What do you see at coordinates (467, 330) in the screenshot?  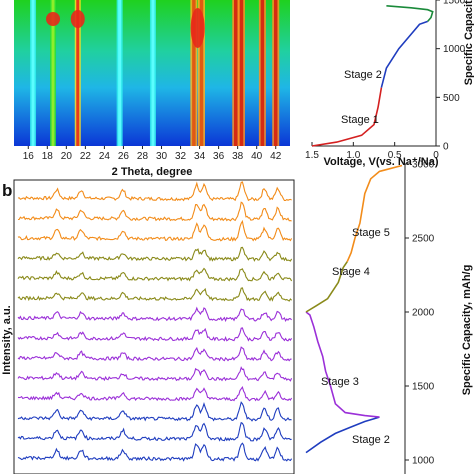 I see `voltage-b-ylabel: Specific Capacity, mAh/g` at bounding box center [467, 330].